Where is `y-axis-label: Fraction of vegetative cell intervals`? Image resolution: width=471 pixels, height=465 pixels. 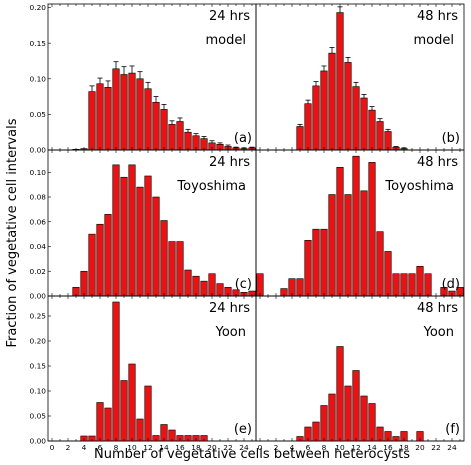
y-axis-label: Fraction of vegetative cell intervals is located at coordinates (12, 232).